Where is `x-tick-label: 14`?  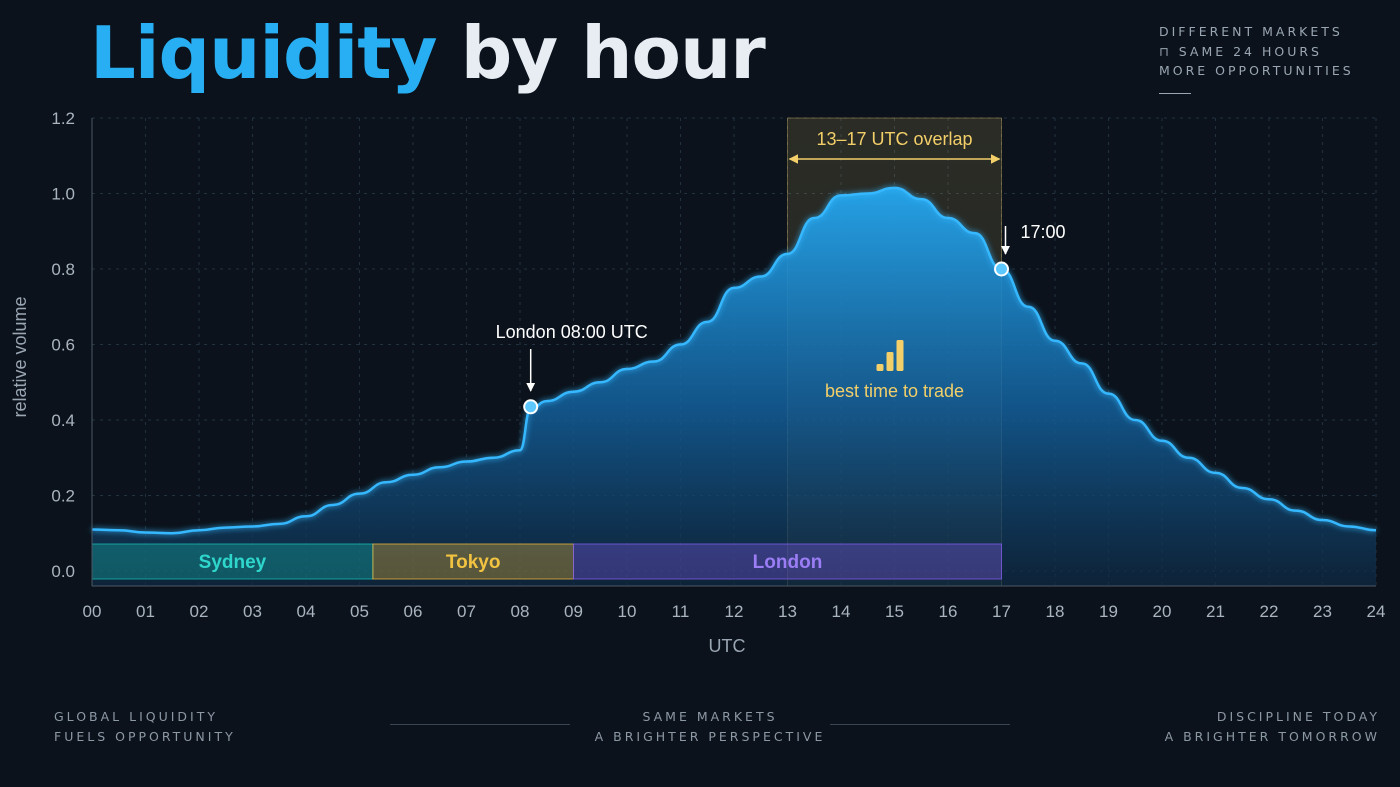 x-tick-label: 14 is located at coordinates (841, 611).